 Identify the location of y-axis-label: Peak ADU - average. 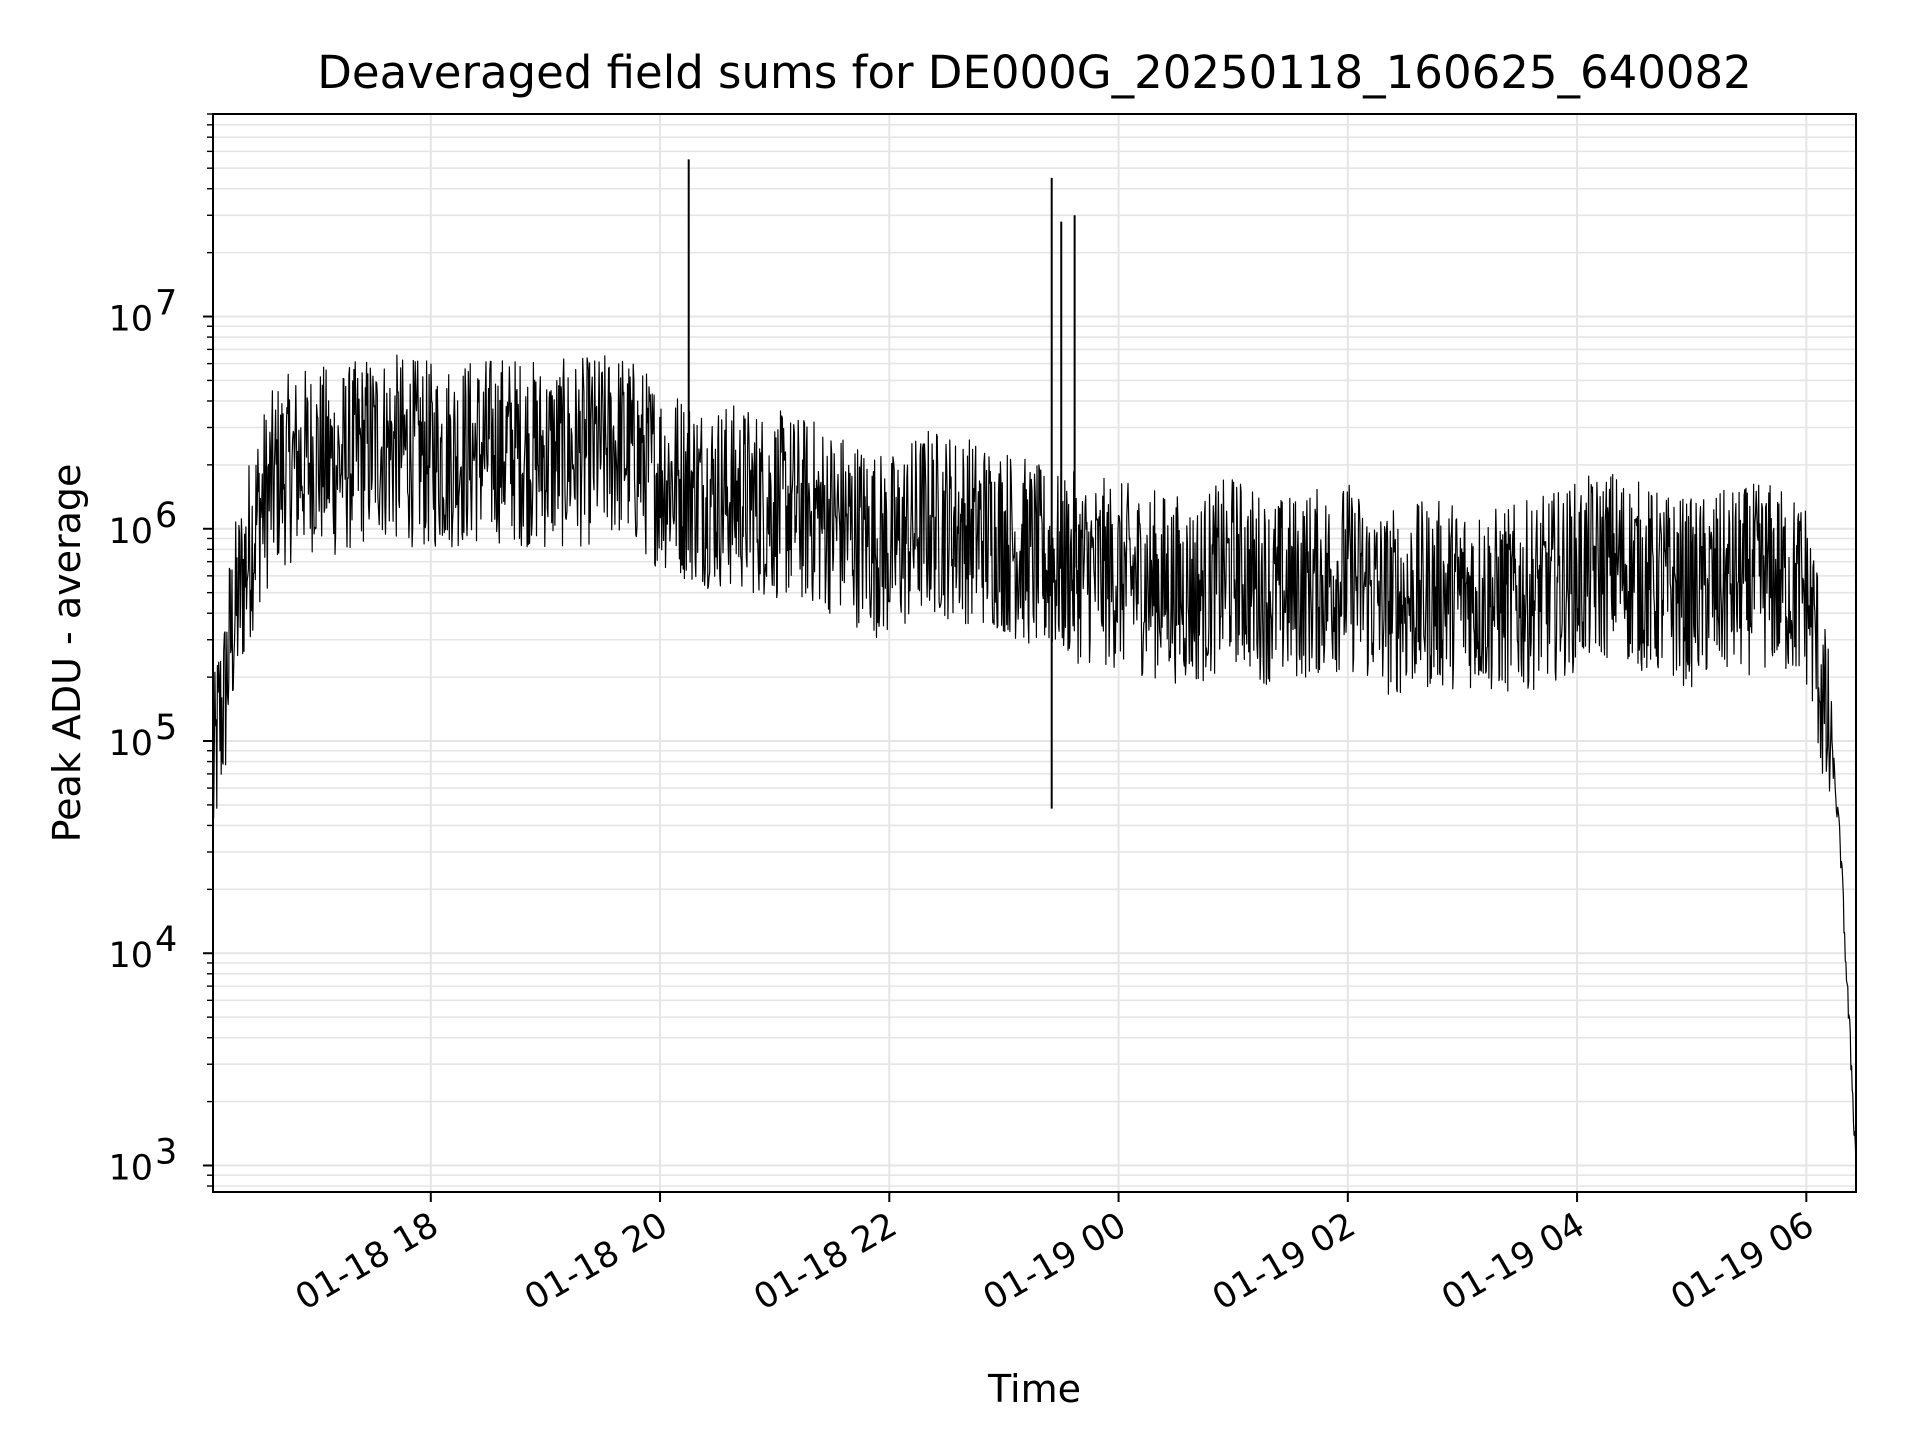
(67, 653).